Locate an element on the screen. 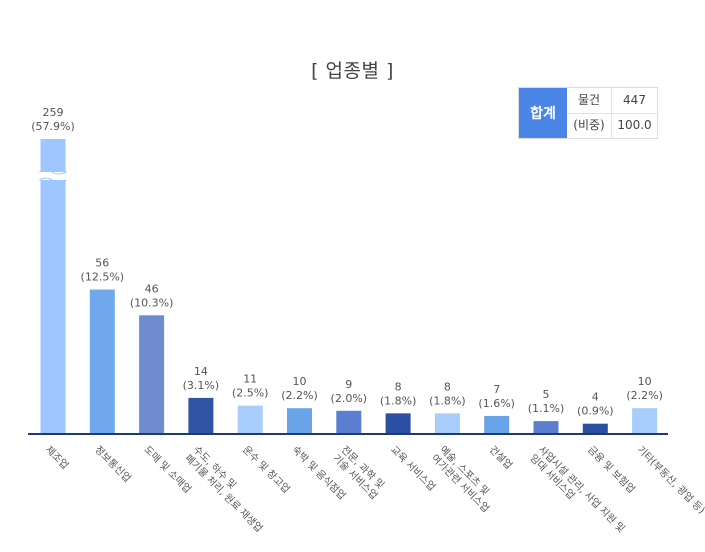  value-label: 9 is located at coordinates (348, 384).